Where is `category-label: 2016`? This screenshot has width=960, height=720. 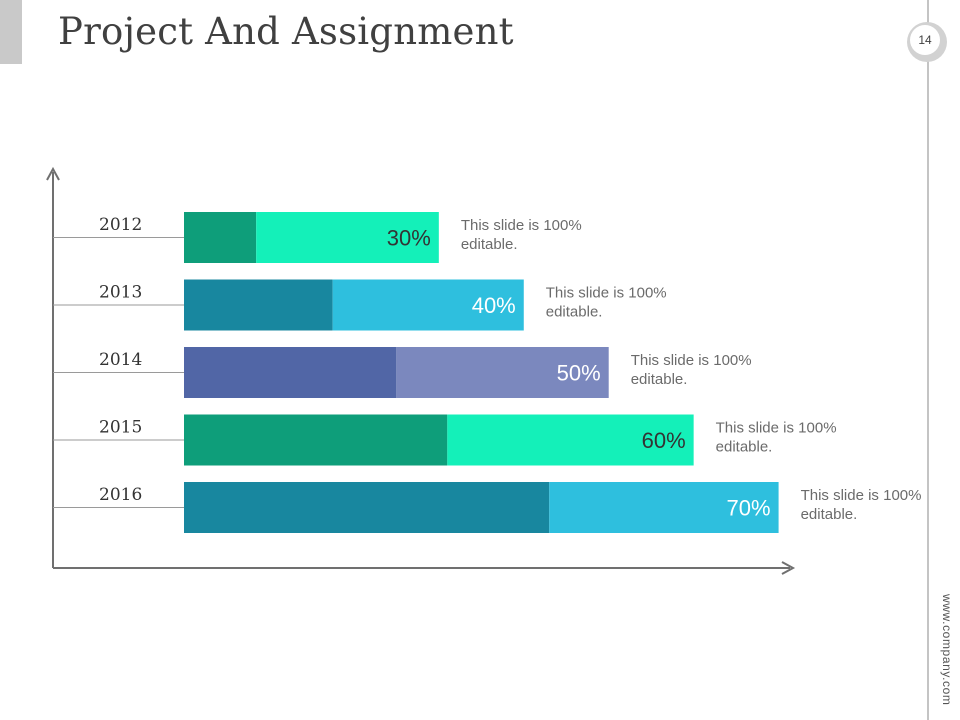 category-label: 2016 is located at coordinates (120, 495).